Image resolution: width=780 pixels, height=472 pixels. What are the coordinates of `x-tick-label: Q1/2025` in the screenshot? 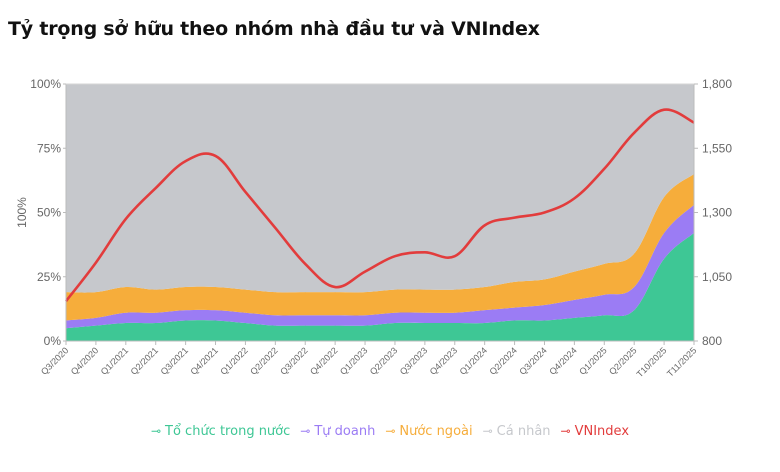 It's located at (592, 360).